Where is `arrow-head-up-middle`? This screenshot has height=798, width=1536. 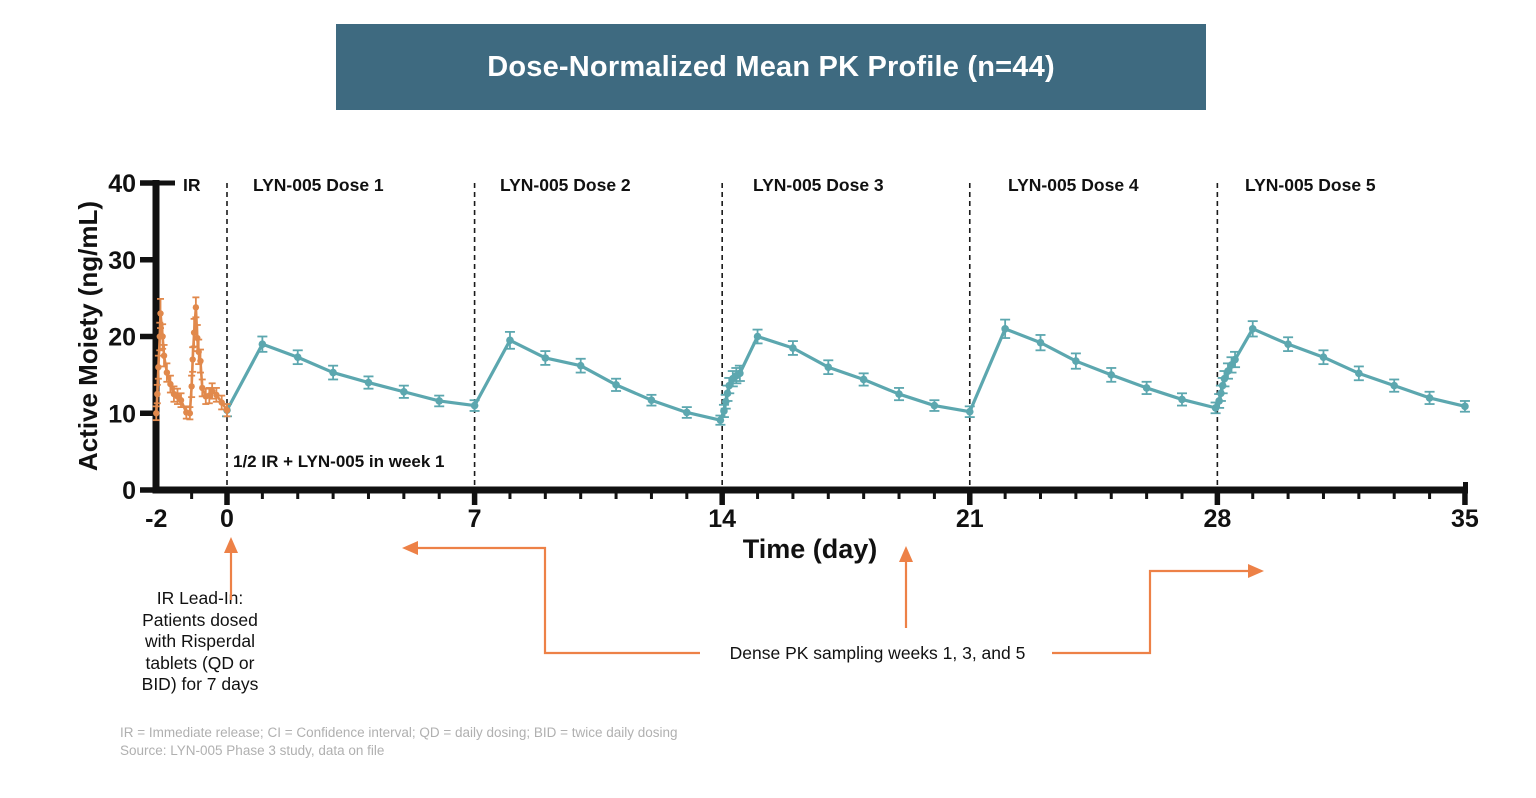
arrow-head-up-middle is located at coordinates (906, 554).